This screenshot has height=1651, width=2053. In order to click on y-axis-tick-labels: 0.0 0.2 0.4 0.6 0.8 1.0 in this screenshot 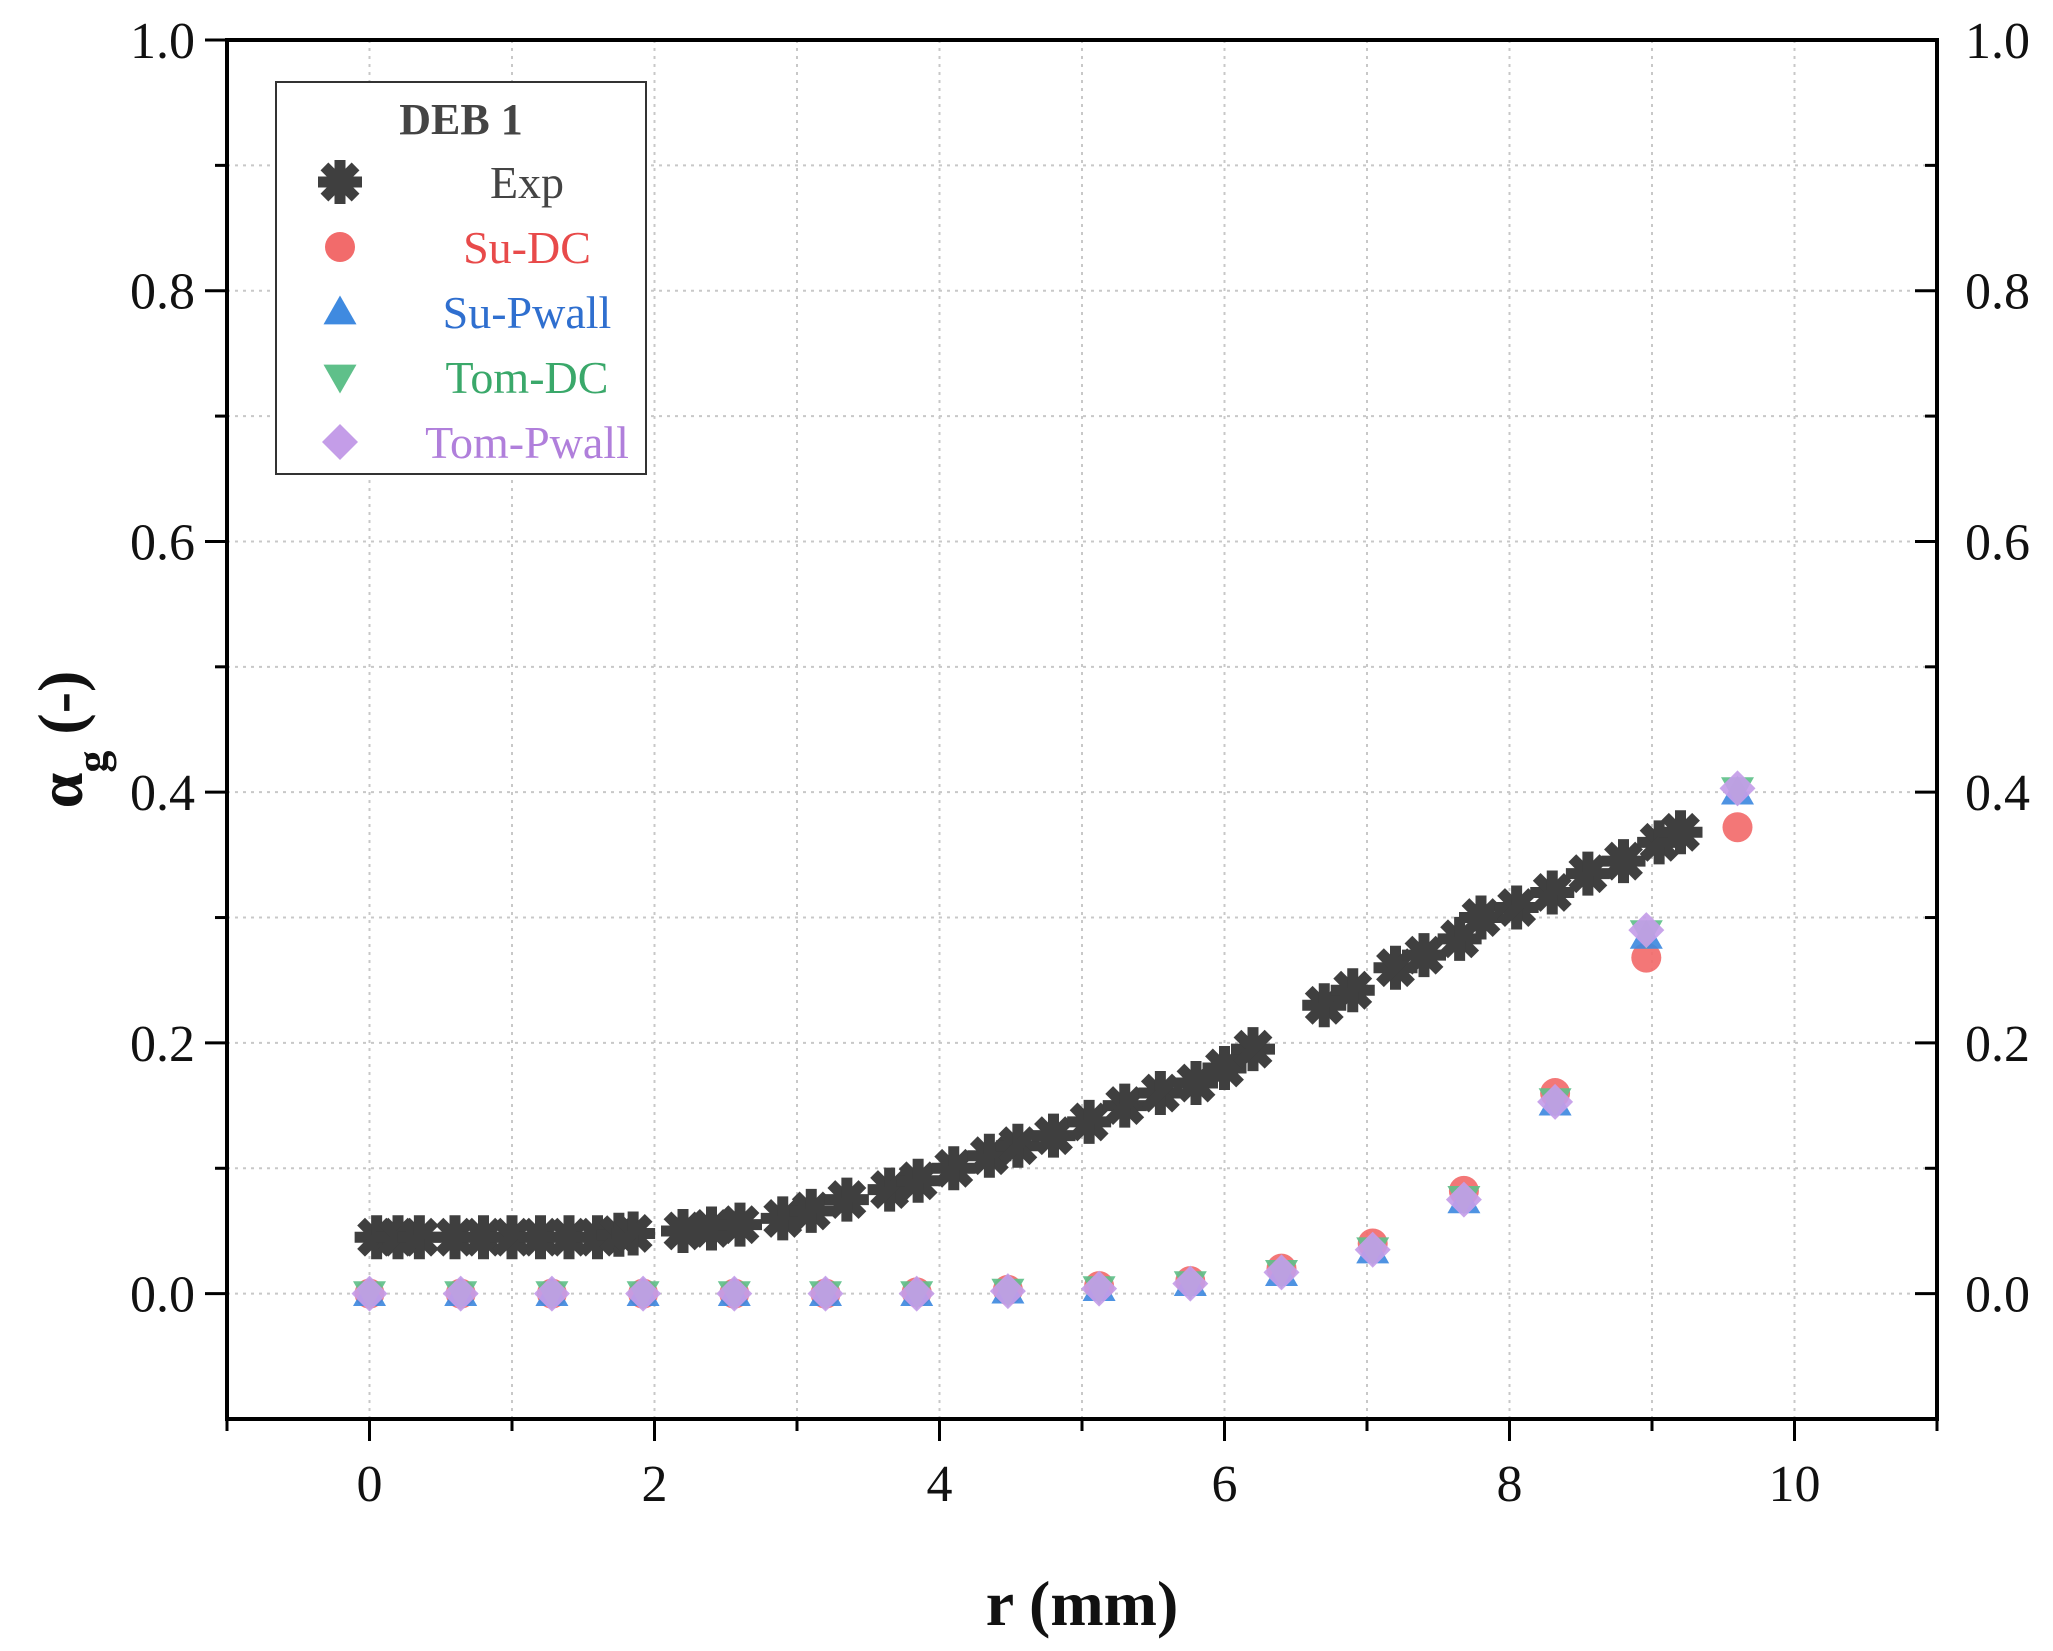, I will do `click(162, 668)`.